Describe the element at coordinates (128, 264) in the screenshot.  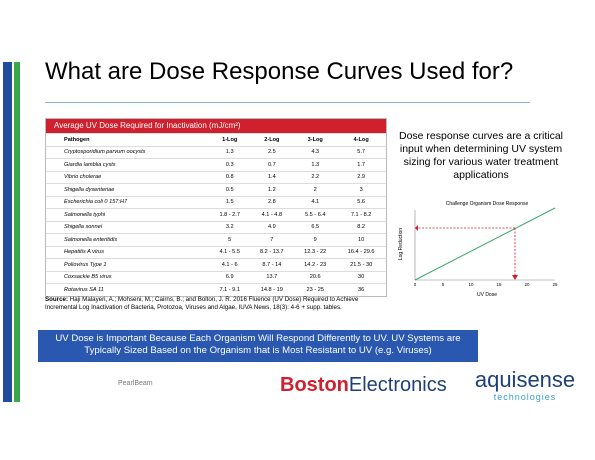
I see `table-cell: Poliovirus Type 1` at that location.